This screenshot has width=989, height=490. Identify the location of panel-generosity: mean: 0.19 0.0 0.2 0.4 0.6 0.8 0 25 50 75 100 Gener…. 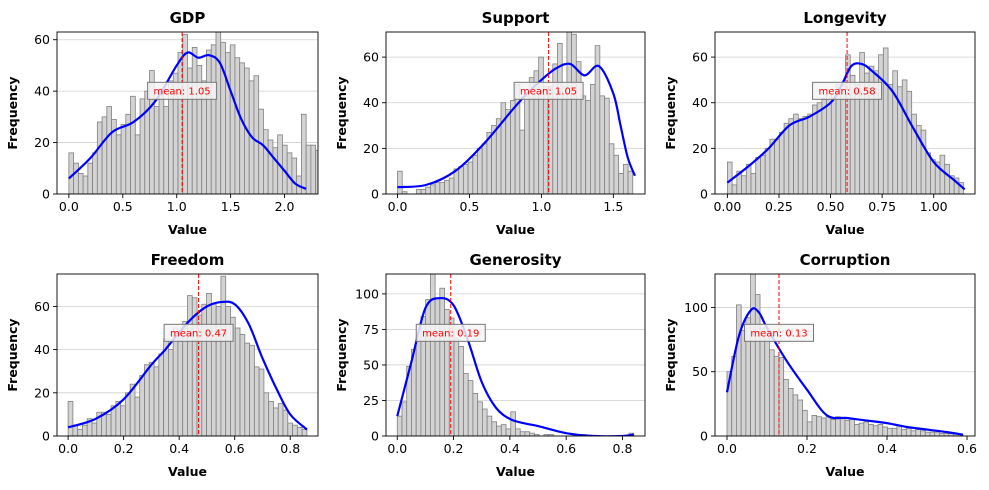
(490, 365).